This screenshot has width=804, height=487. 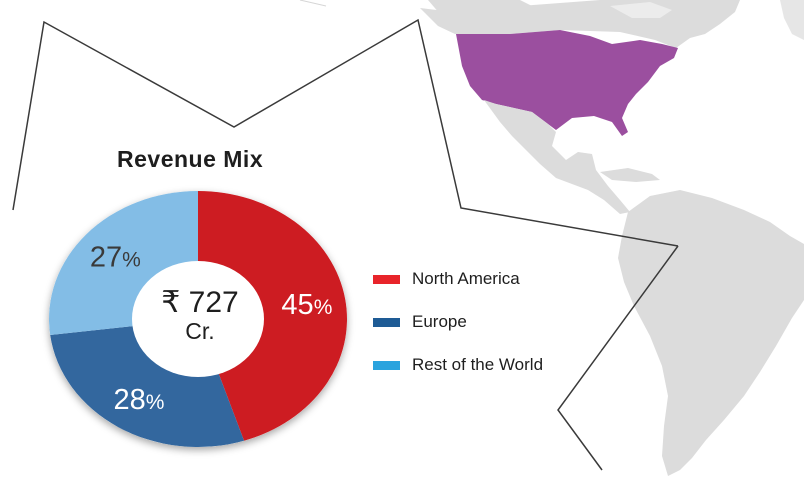 I want to click on pie-data-label-rest-of-the-world: 27%, so click(x=115, y=257).